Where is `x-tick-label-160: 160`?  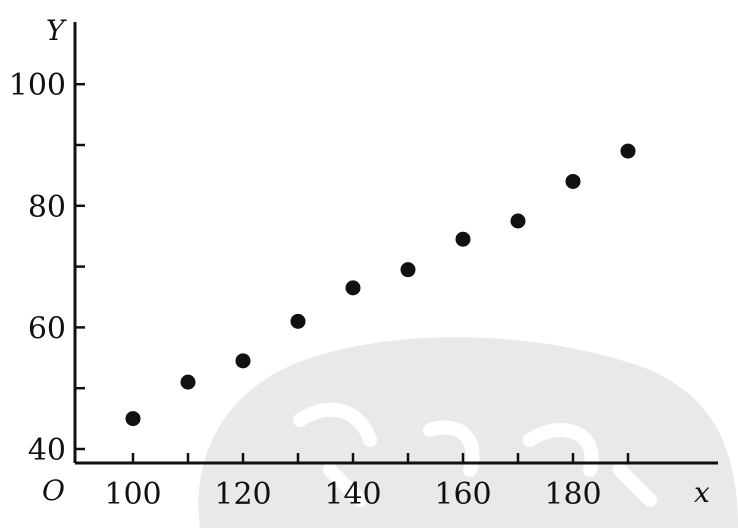
x-tick-label-160: 160 is located at coordinates (462, 494).